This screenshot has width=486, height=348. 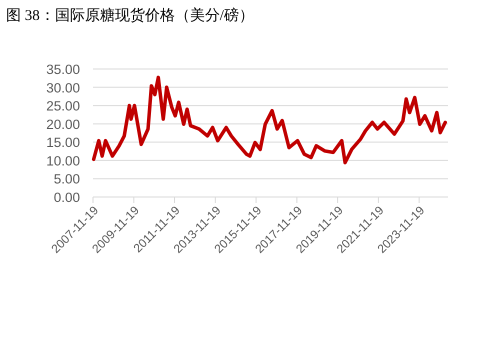 I want to click on y-tick-label: 0.00, so click(x=67, y=197).